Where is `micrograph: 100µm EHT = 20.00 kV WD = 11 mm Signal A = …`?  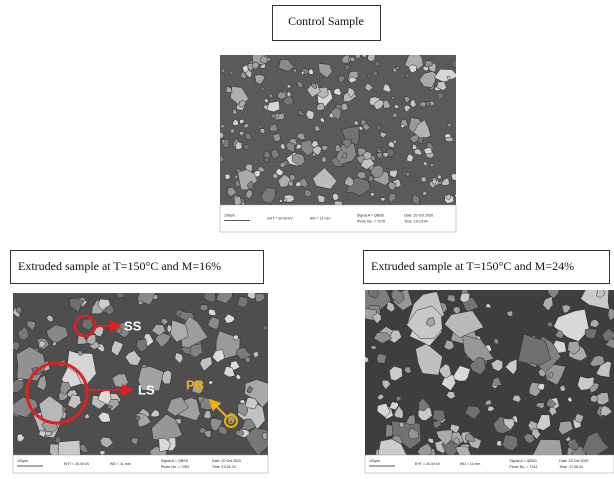 micrograph: 100µm EHT = 20.00 kV WD = 11 mm Signal A = … is located at coordinates (338, 144).